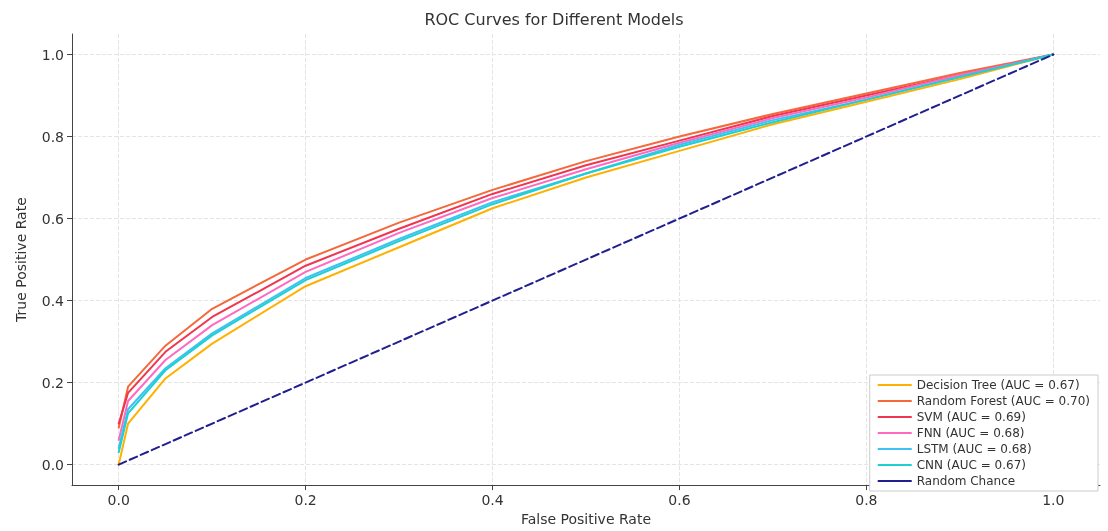 This screenshot has height=531, width=1108. What do you see at coordinates (118, 500) in the screenshot?
I see `x-tick-label: 0.0` at bounding box center [118, 500].